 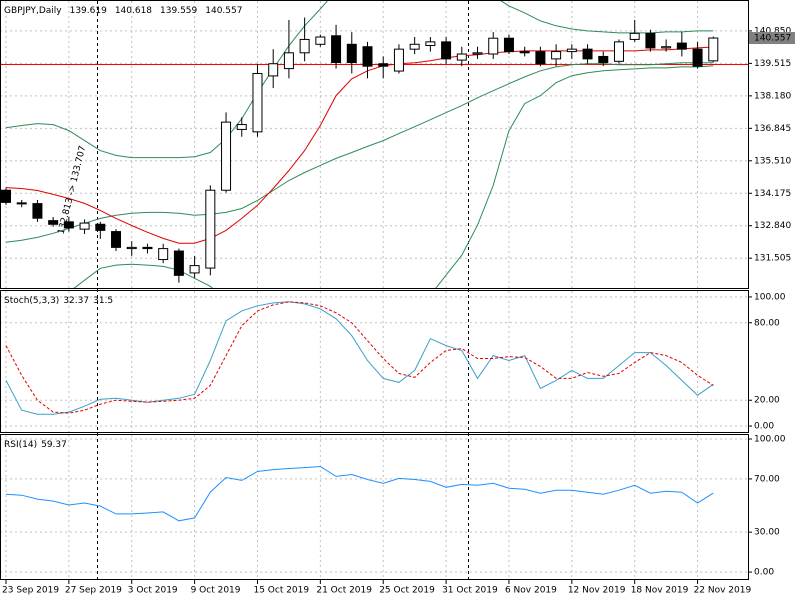 What do you see at coordinates (772, 129) in the screenshot?
I see `y-tick-label: 136.845` at bounding box center [772, 129].